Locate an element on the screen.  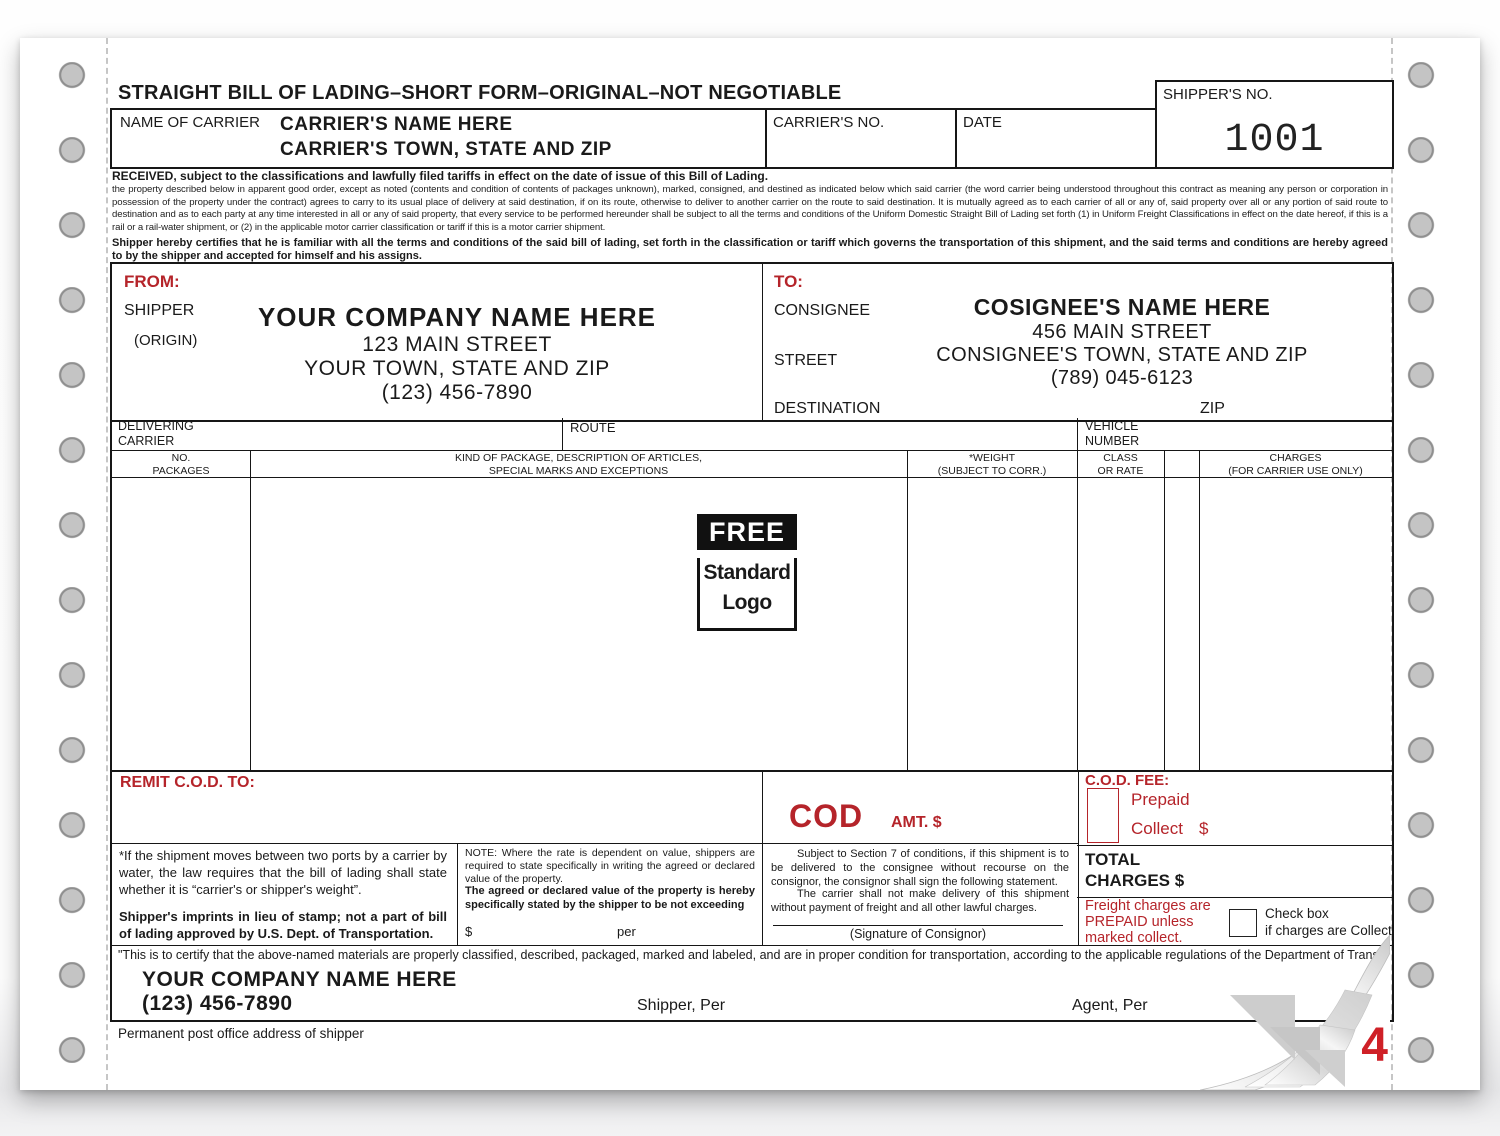
cod-divider is located at coordinates (920, 843).